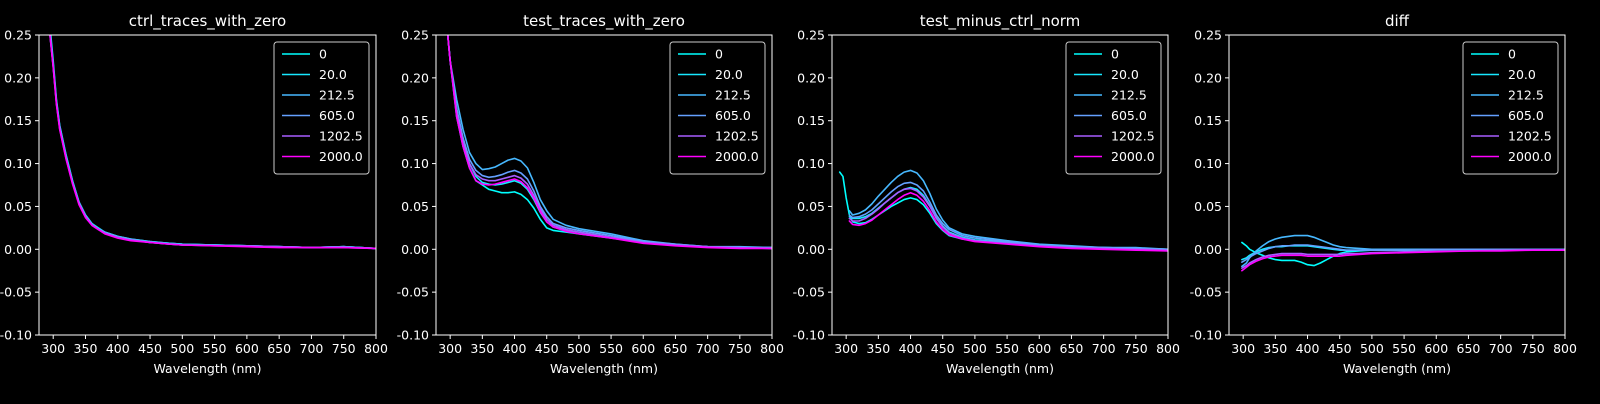  I want to click on series-line-20.0, so click(1008, 218).